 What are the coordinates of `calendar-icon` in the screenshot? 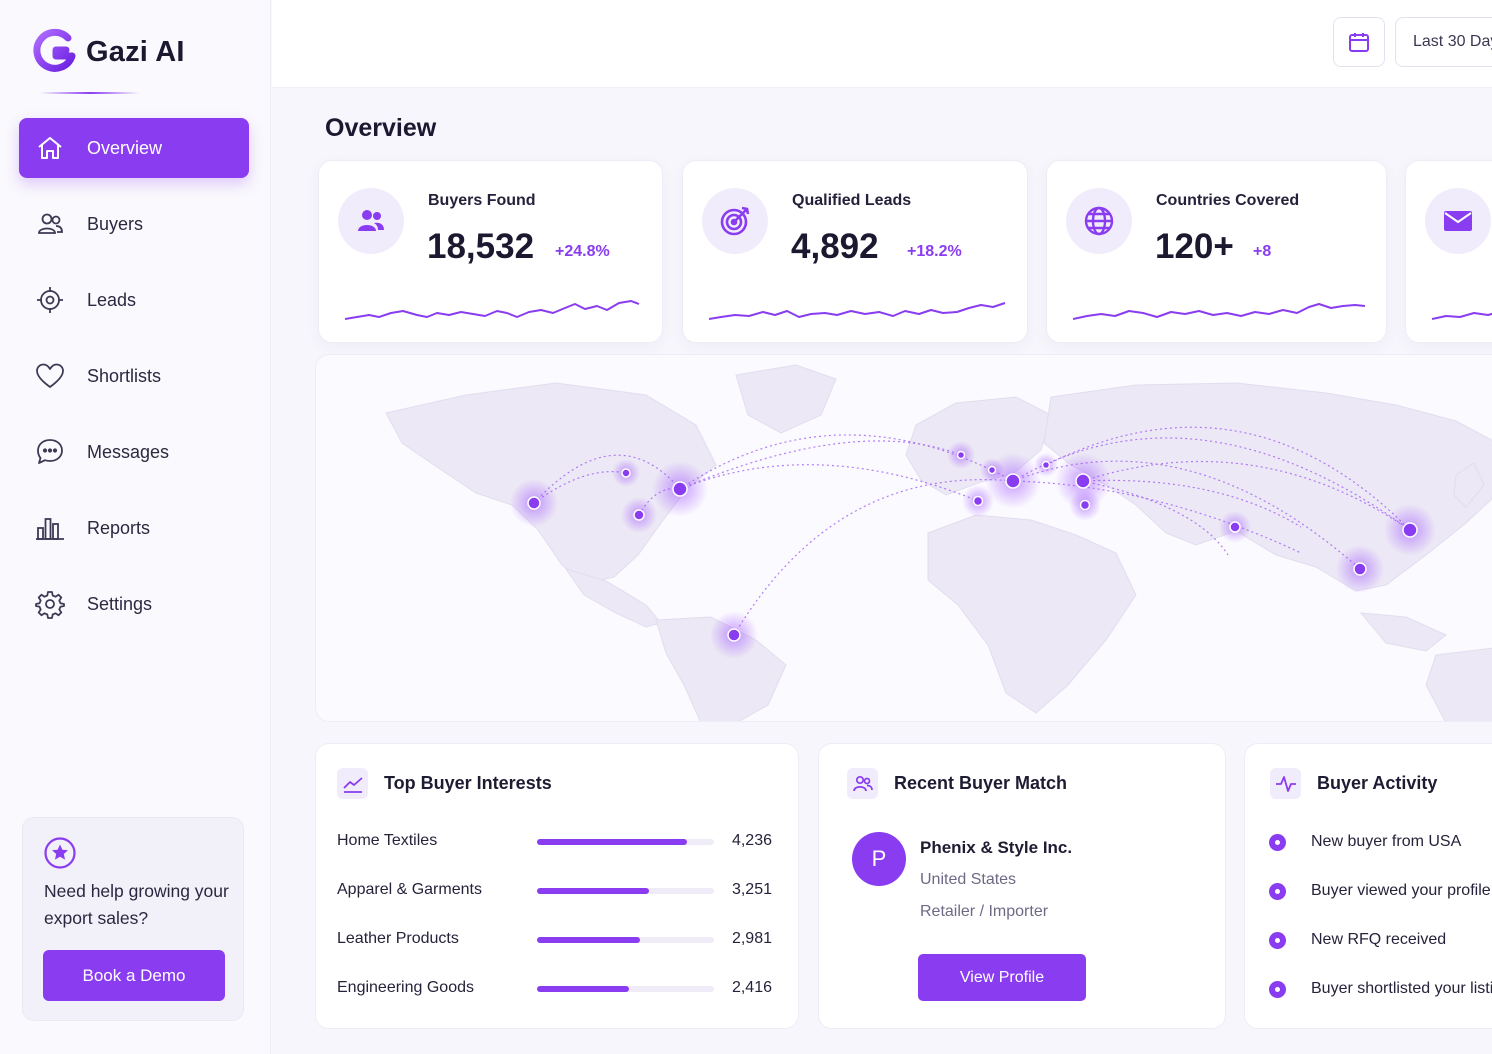 It's located at (1359, 42).